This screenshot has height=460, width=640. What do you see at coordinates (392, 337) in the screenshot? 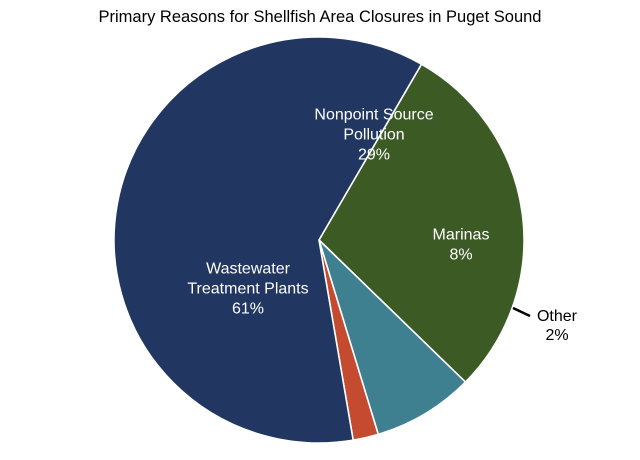
I see `pie-slice-marinas` at bounding box center [392, 337].